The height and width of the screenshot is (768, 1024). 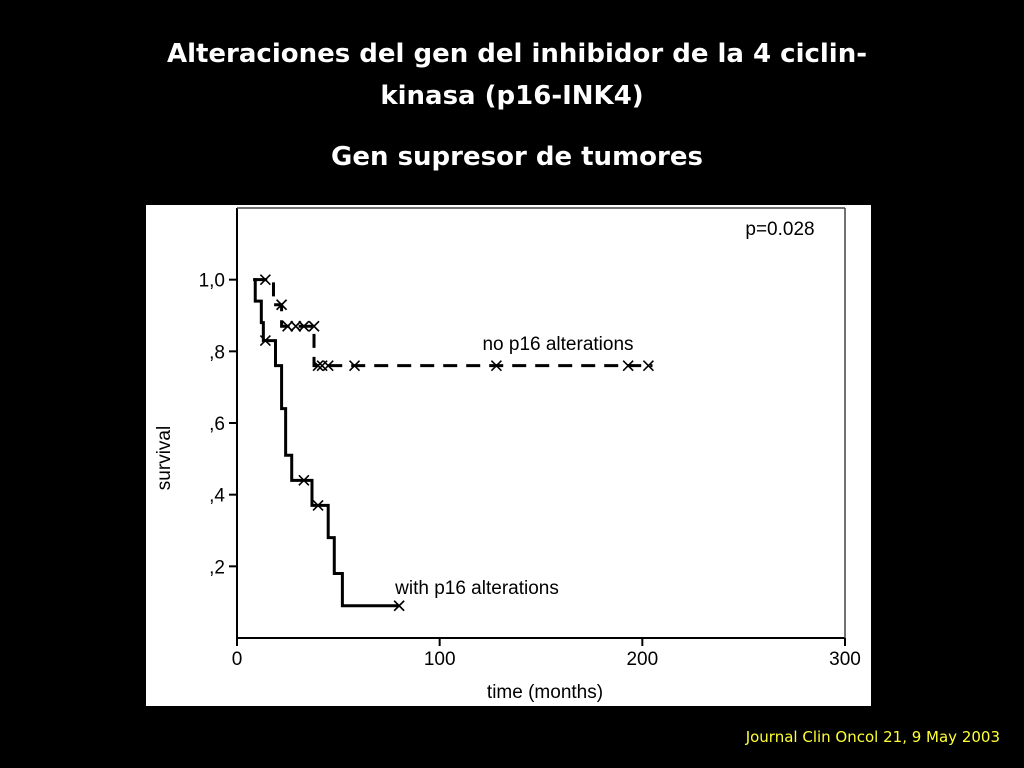 I want to click on y-tick-label: ,8, so click(x=217, y=352).